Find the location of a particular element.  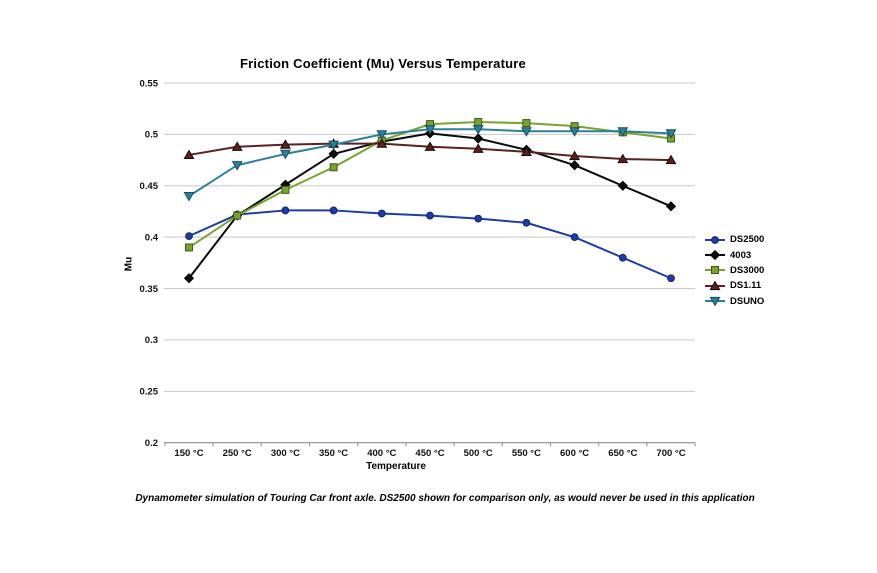

legend-item-DS2500: DS2500 is located at coordinates (734, 239).